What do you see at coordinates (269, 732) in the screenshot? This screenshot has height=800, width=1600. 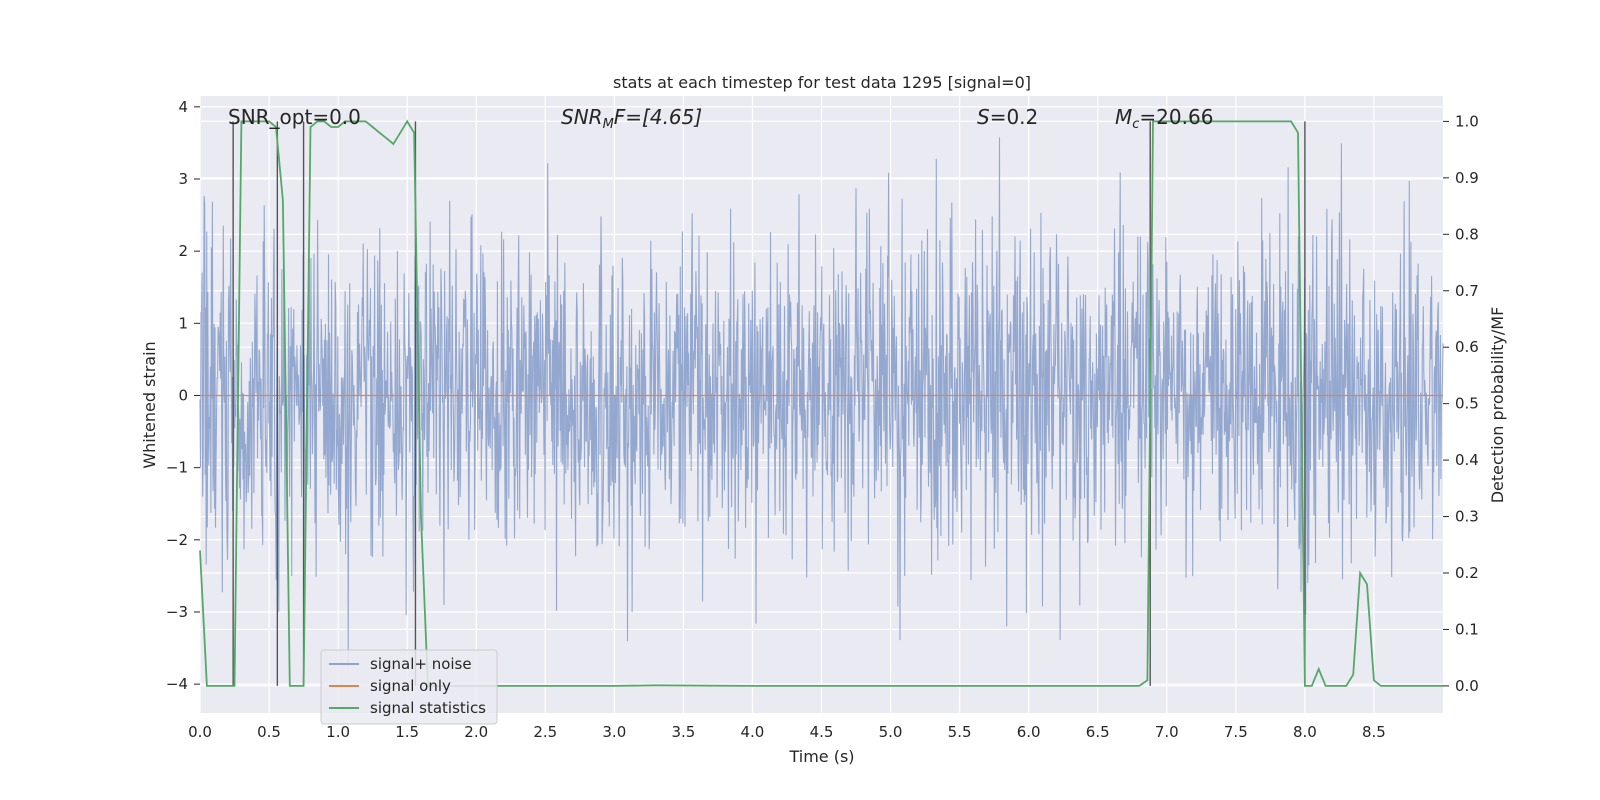 I see `x-tick-label: 0.5` at bounding box center [269, 732].